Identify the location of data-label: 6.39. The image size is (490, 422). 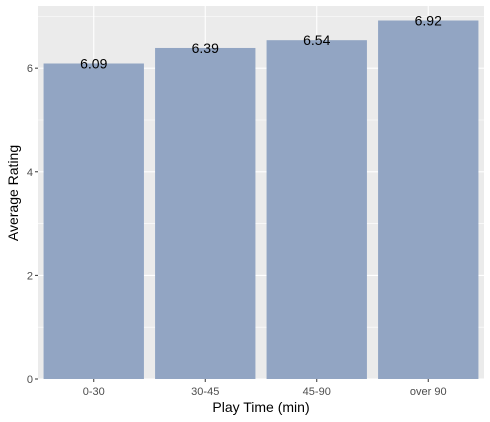
(205, 48).